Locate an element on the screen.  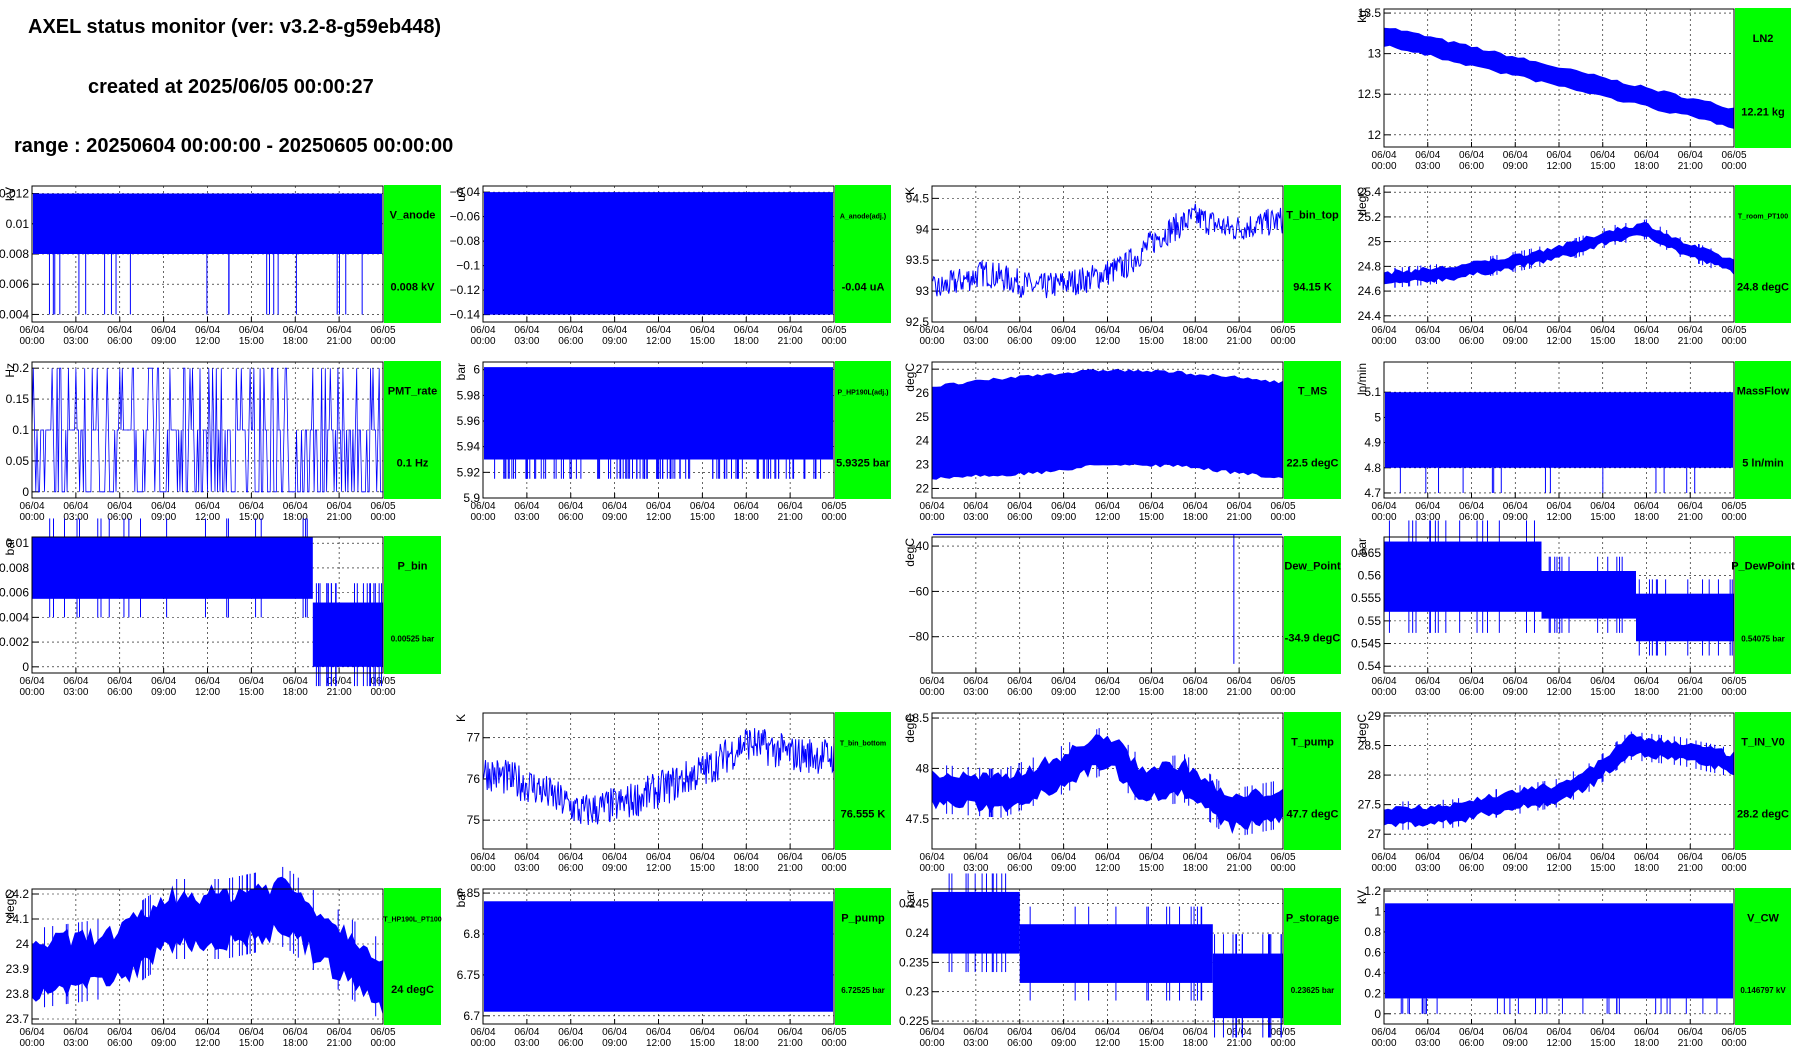
status-name: P_DewPoint is located at coordinates (1763, 567).